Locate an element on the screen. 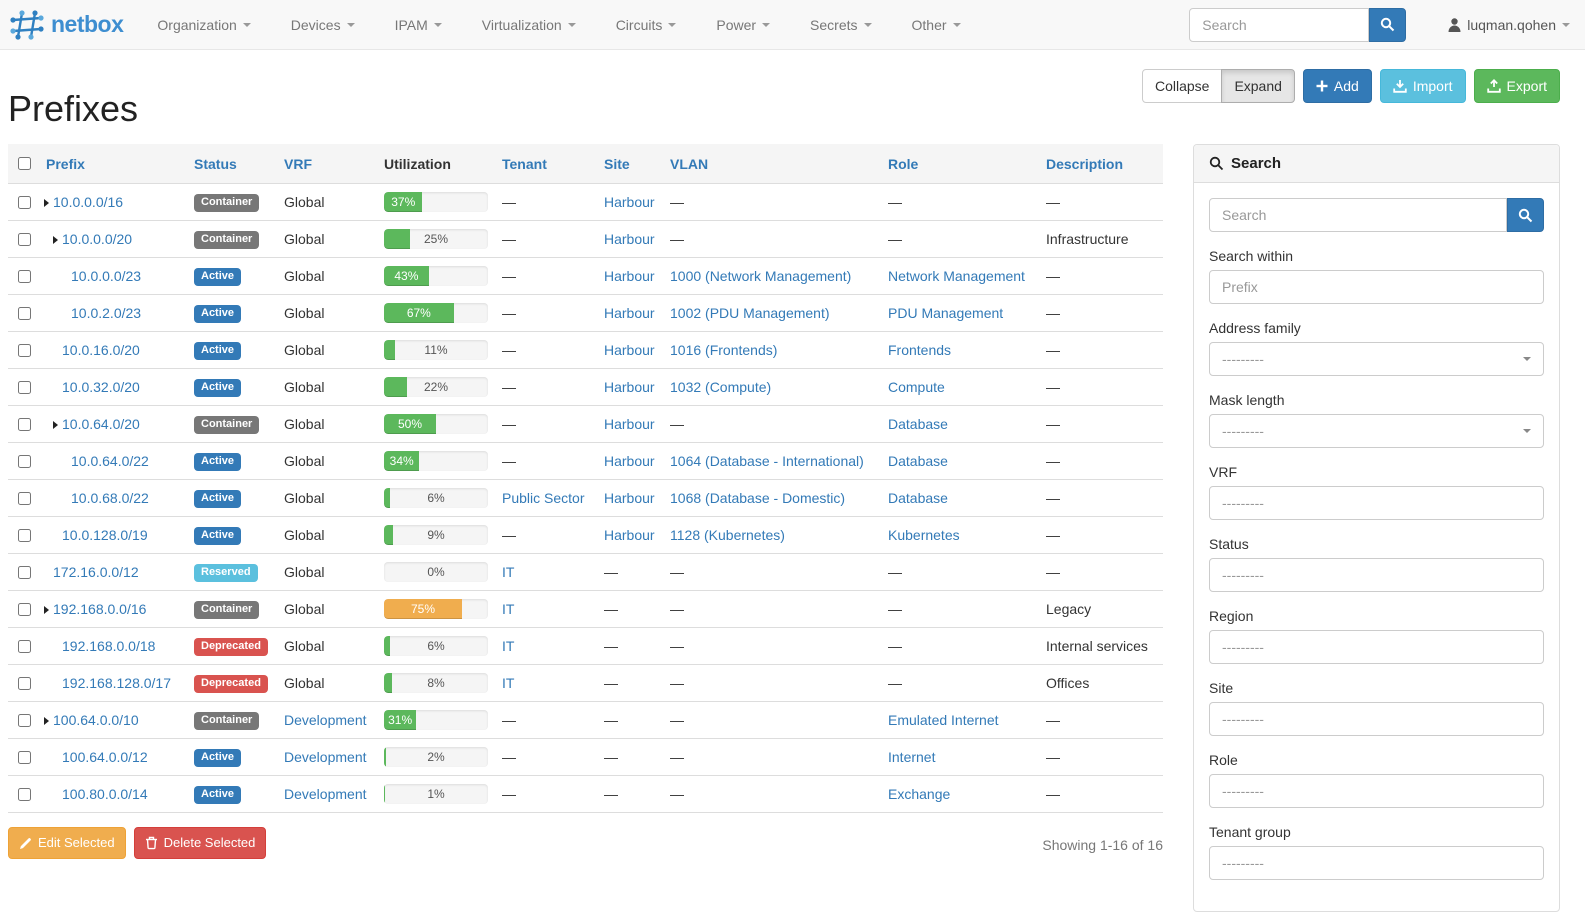 The height and width of the screenshot is (912, 1585). edit-selected-button: Edit Selected is located at coordinates (67, 843).